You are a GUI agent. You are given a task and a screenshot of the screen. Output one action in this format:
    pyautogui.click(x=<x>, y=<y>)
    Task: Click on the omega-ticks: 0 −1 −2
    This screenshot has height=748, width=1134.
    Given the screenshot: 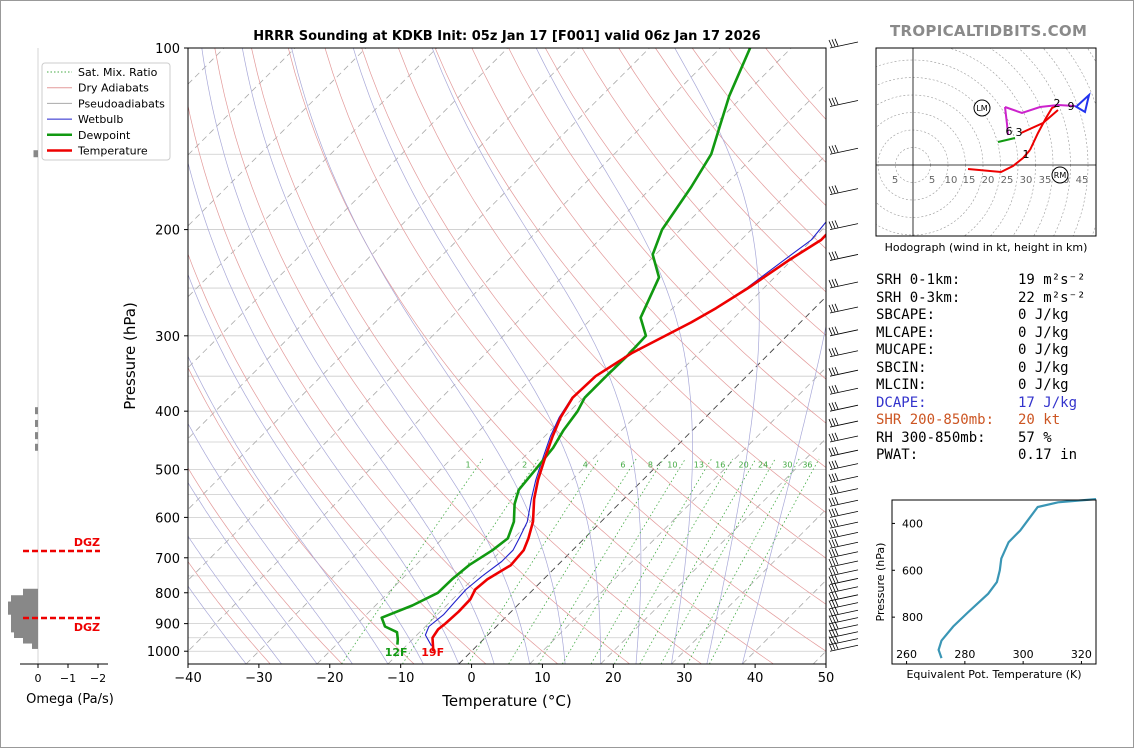 What is the action you would take?
    pyautogui.click(x=70, y=674)
    